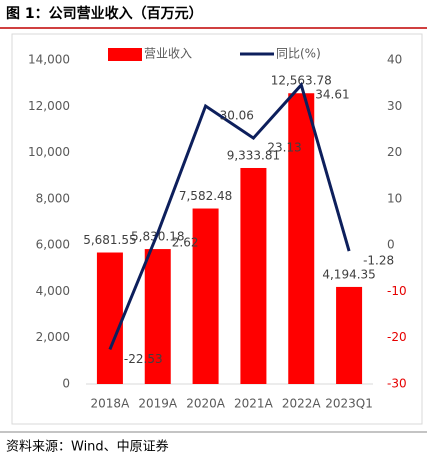  I want to click on source-note: 资料来源：Wind、中原证券, so click(87, 447).